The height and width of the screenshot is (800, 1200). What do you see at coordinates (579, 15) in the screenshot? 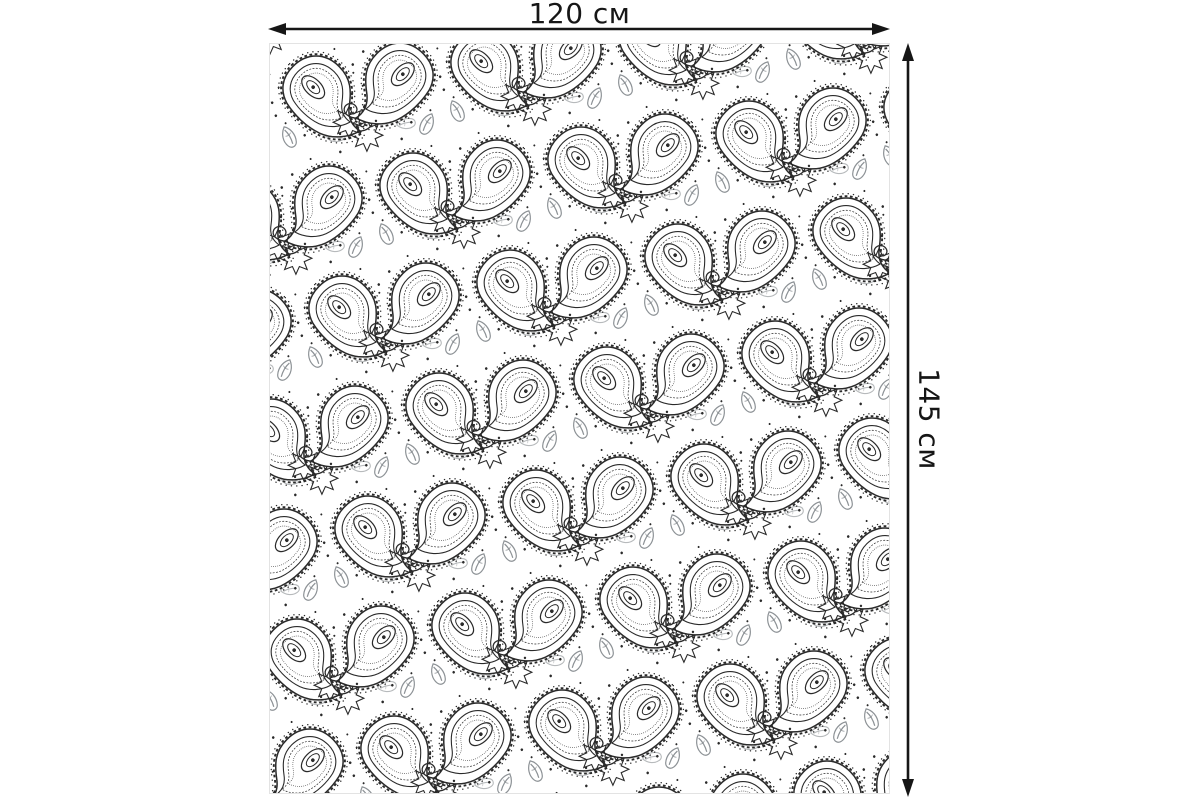
I see `width-dimension-label: 120 см` at bounding box center [579, 15].